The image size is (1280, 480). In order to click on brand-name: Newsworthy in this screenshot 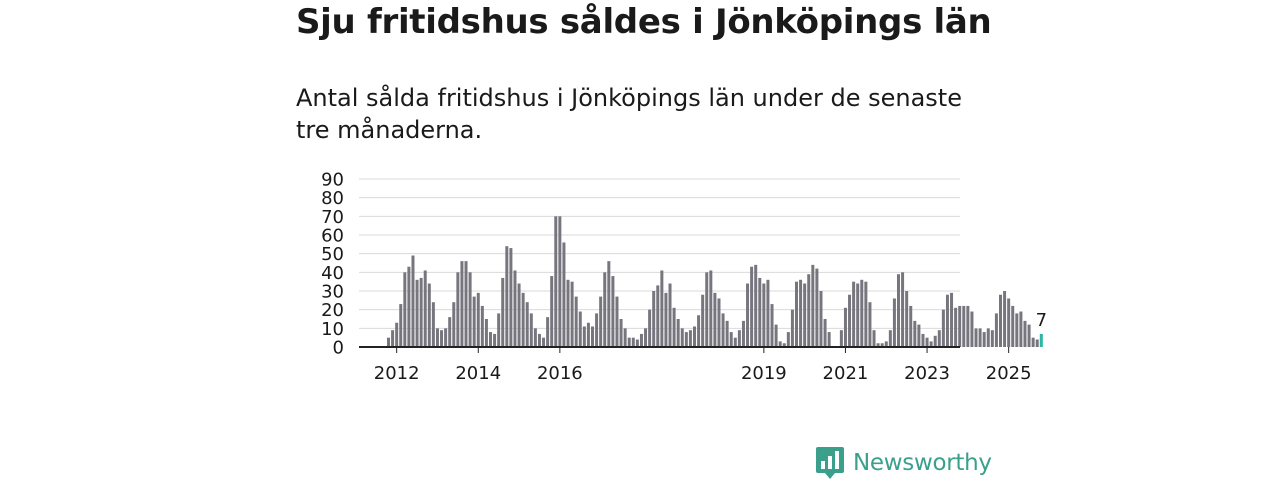, I will do `click(922, 463)`.